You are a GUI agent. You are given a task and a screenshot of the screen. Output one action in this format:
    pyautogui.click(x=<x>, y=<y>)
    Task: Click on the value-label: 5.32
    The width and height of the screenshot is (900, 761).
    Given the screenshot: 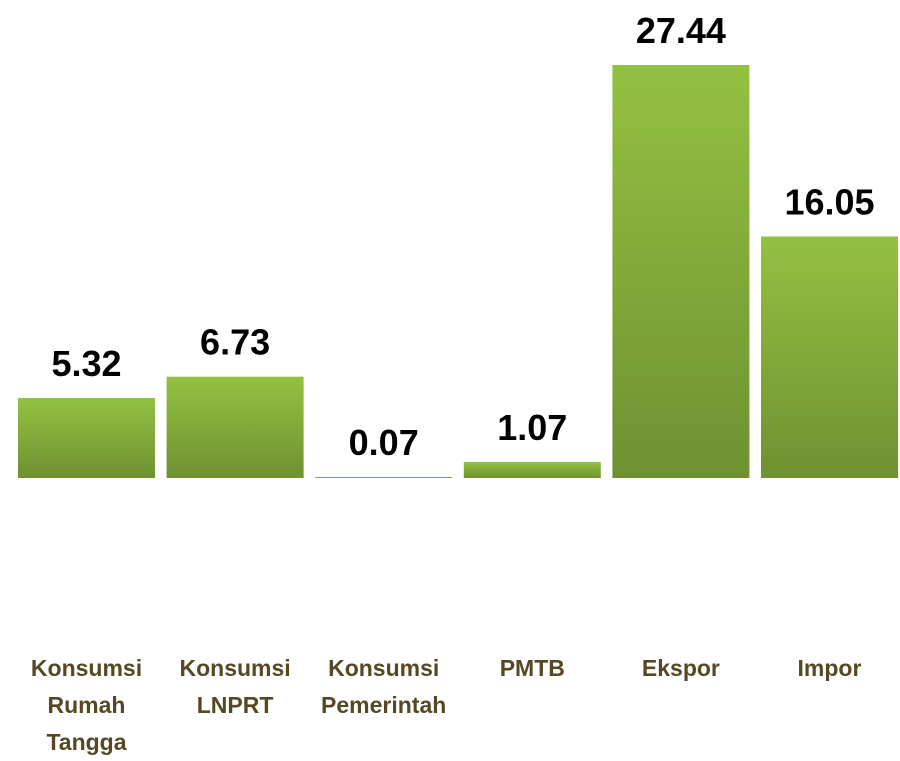 What is the action you would take?
    pyautogui.click(x=86, y=363)
    